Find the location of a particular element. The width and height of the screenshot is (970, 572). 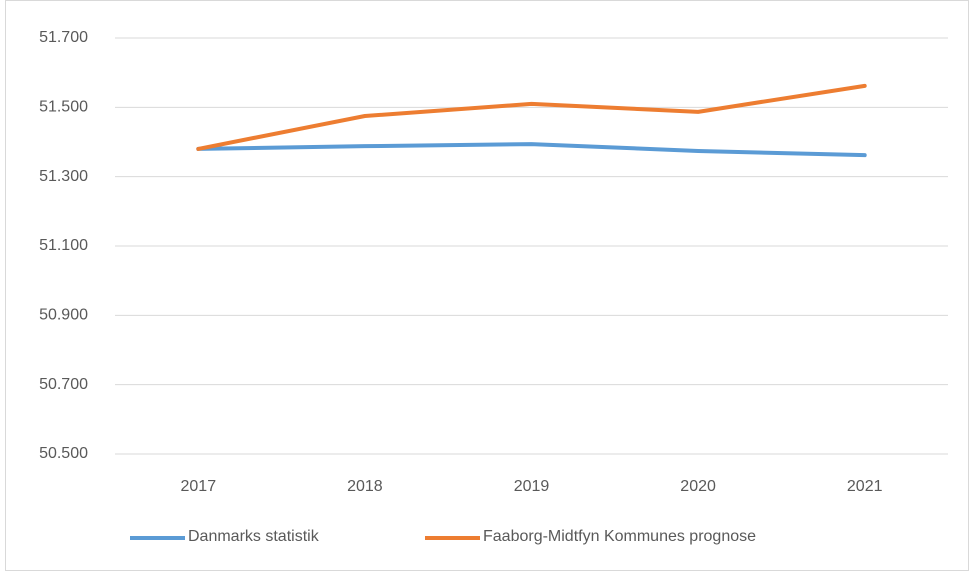

y-tick-label: 51.500 is located at coordinates (63, 107).